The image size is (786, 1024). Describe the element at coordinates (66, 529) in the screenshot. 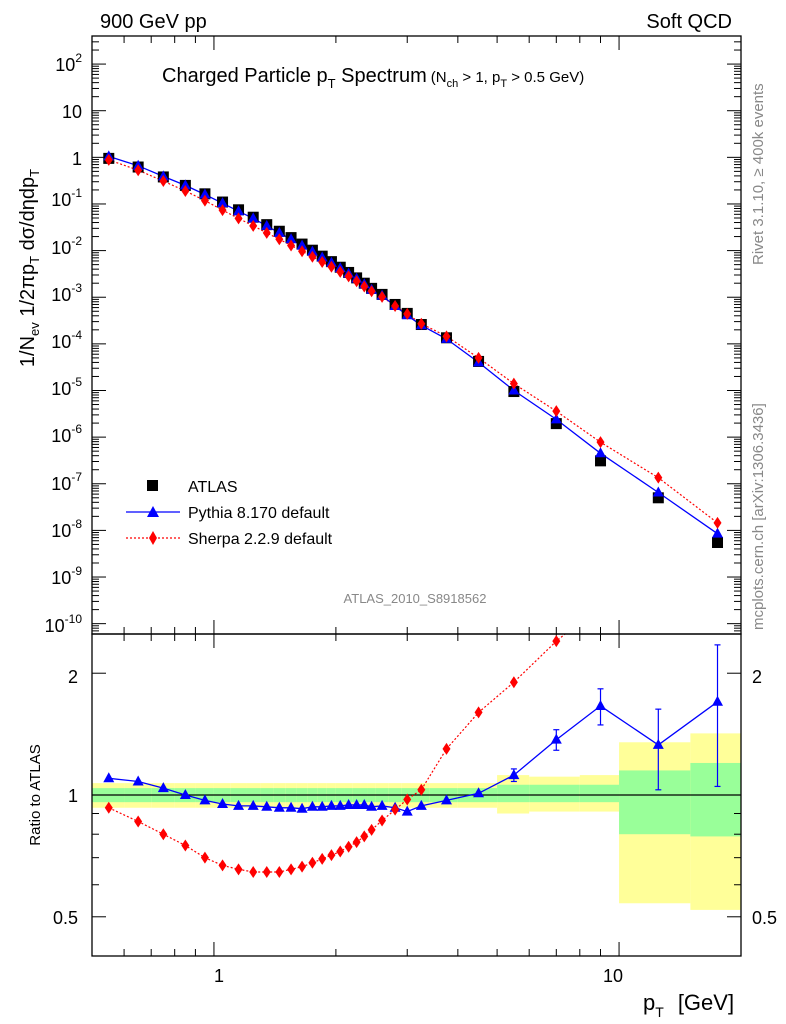

I see `ytick-label-1e-8: 10⁻⁸` at that location.